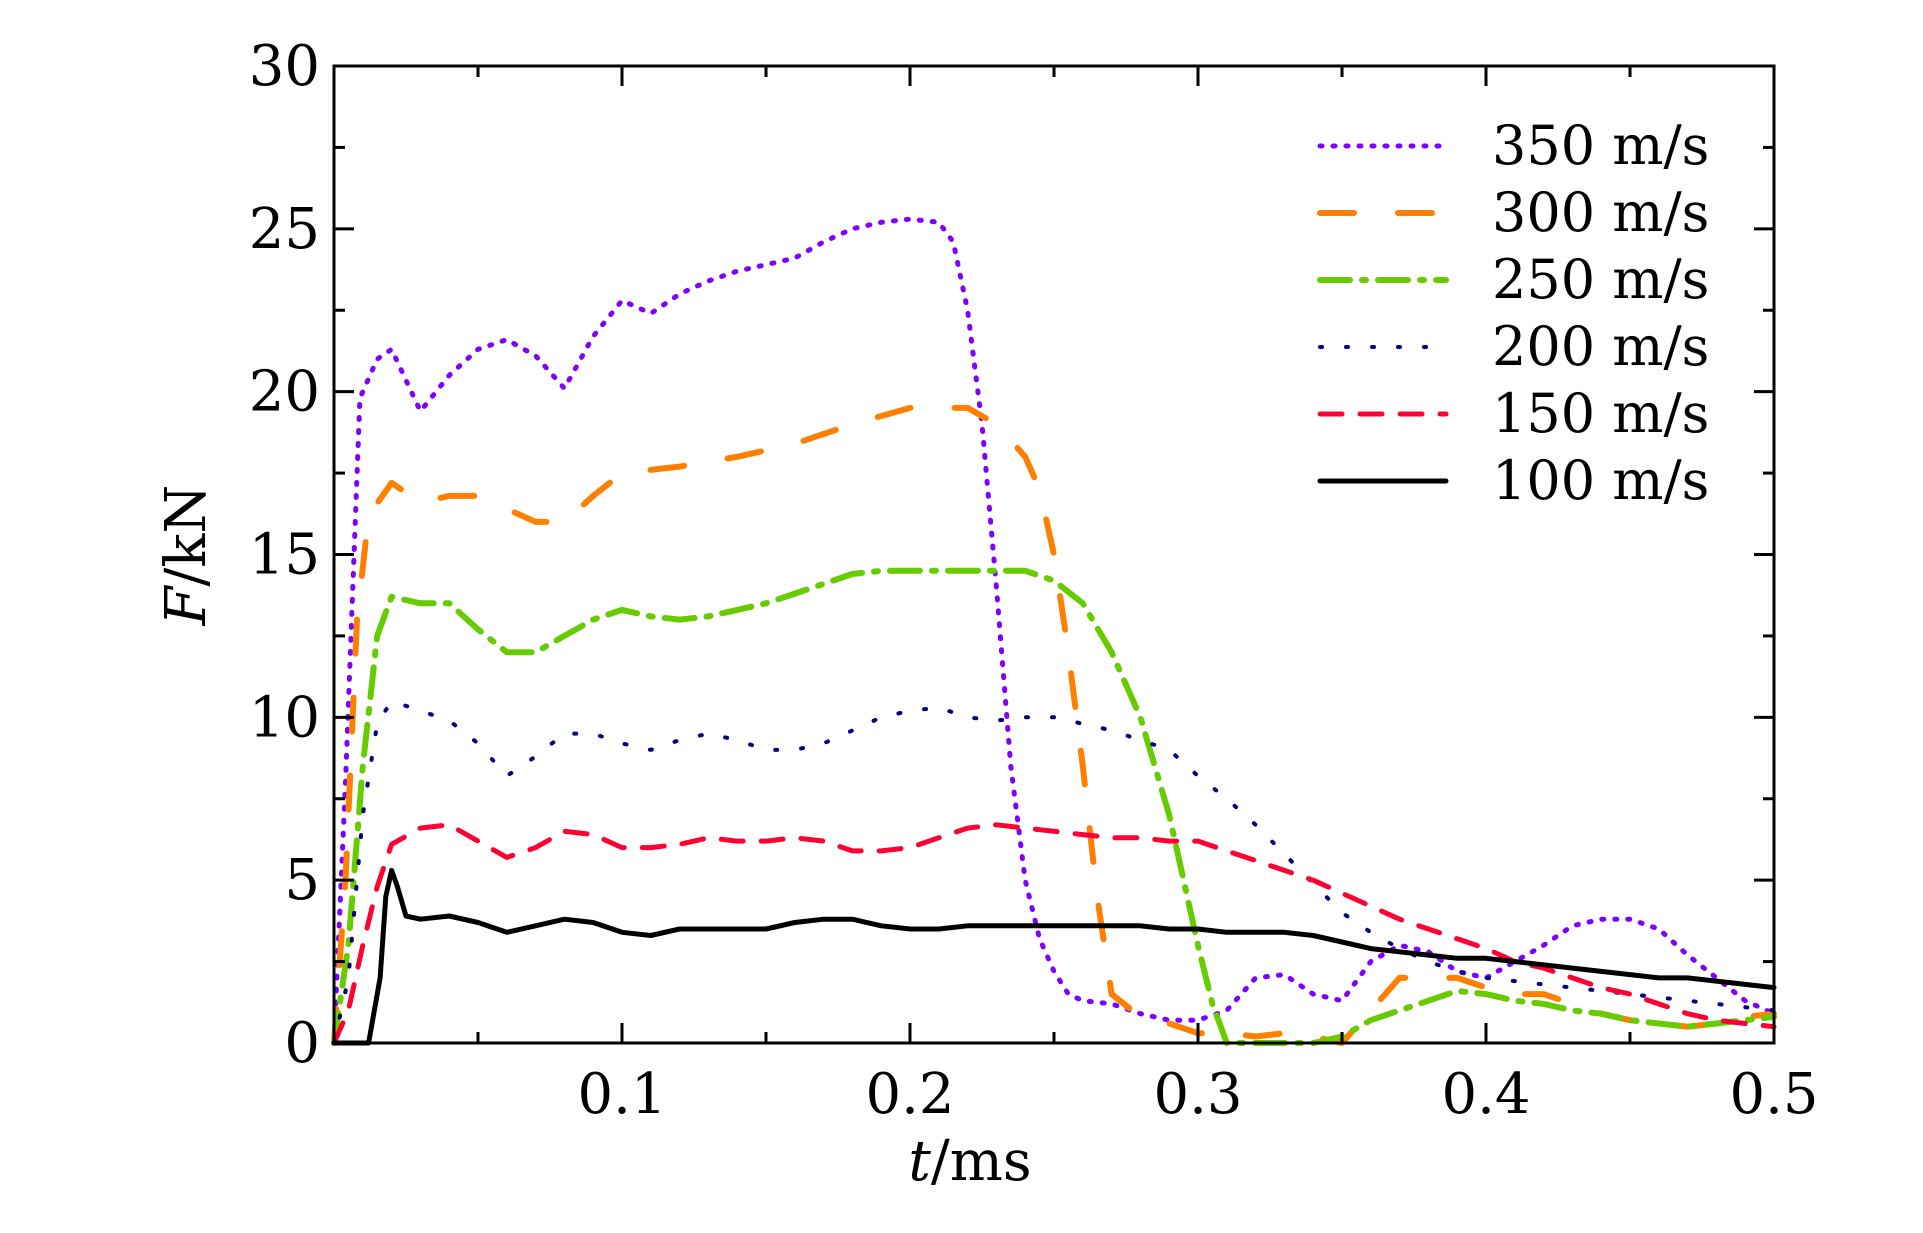 This screenshot has width=1923, height=1233. What do you see at coordinates (1600, 279) in the screenshot?
I see `legend-label-2: 250 m/s` at bounding box center [1600, 279].